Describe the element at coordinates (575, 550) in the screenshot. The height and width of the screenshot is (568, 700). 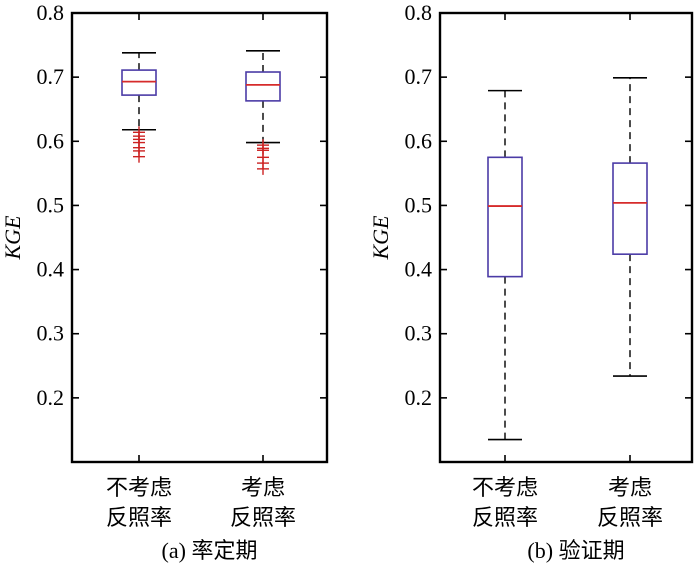
I see `panel-caption: (b) 验证期` at that location.